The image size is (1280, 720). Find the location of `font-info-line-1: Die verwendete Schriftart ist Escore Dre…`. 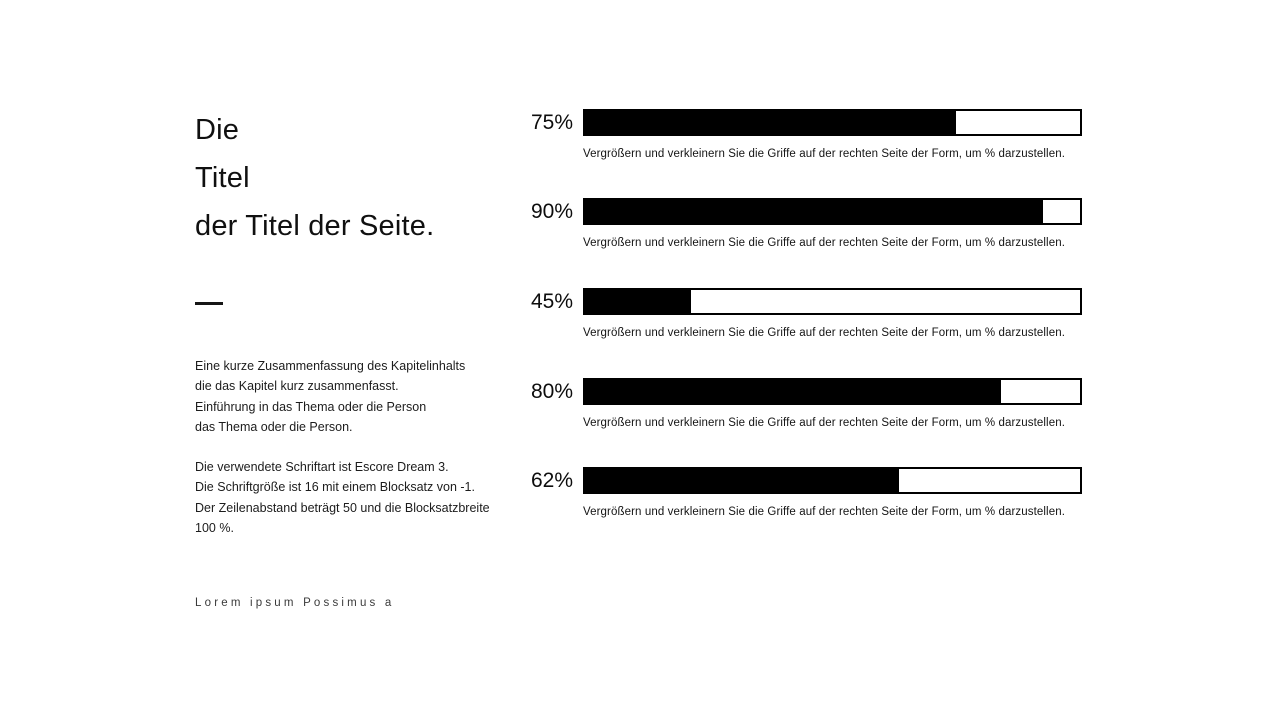

font-info-line-1: Die verwendete Schriftart ist Escore Dre… is located at coordinates (322, 467).